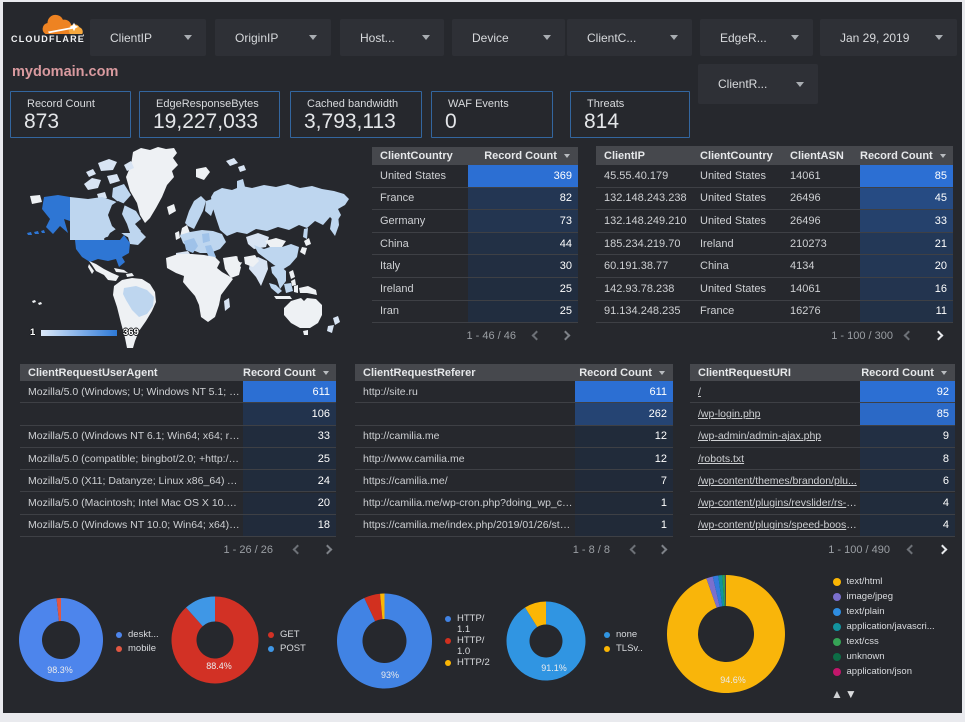 This screenshot has width=965, height=722. What do you see at coordinates (390, 675) in the screenshot?
I see `svg-text: 93%` at bounding box center [390, 675].